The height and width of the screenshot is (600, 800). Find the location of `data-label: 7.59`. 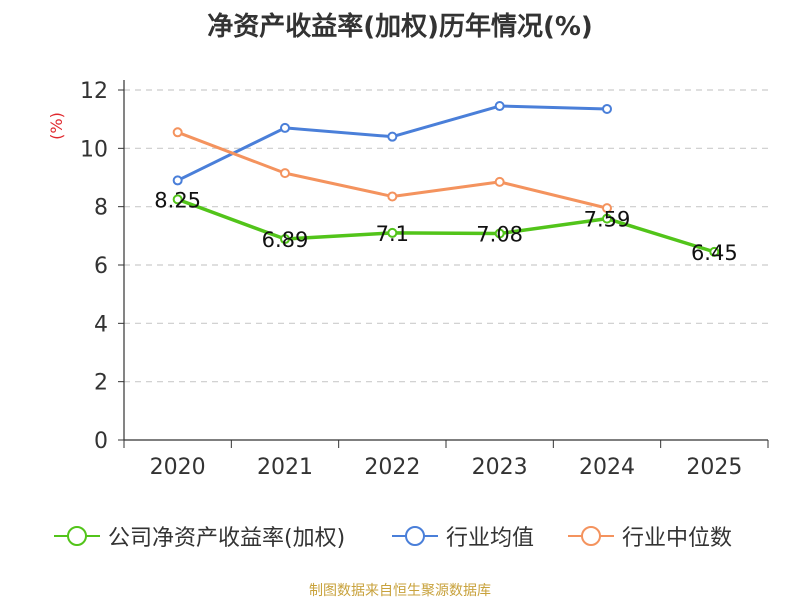

data-label: 7.59 is located at coordinates (607, 220).